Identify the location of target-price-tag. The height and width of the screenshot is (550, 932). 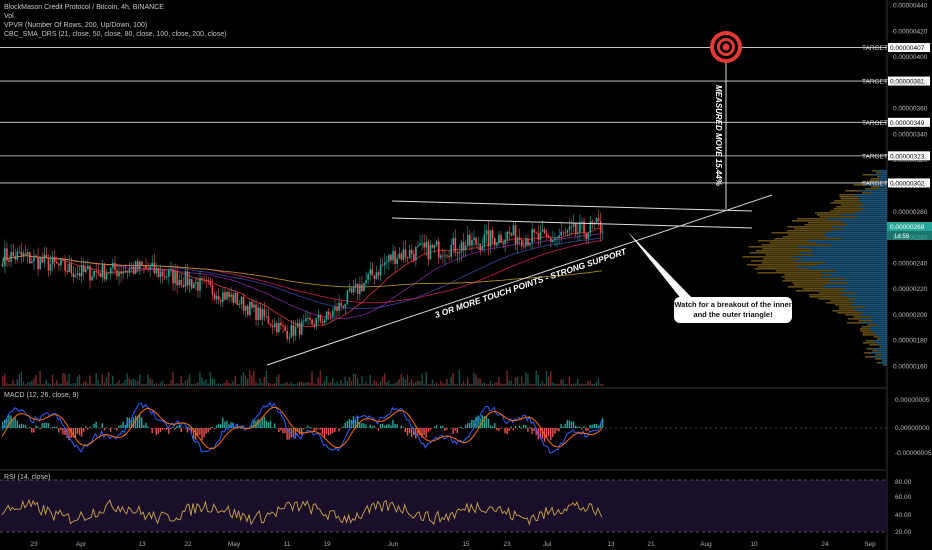
(909, 48).